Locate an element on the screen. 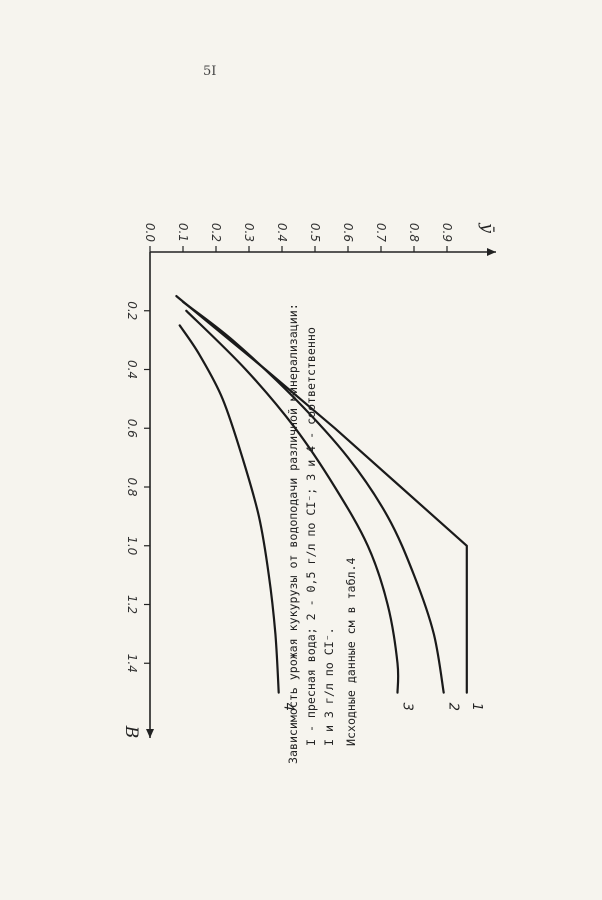 The image size is (602, 900). caption-line-4: Исходные данные см в табл.4 is located at coordinates (351, 652).